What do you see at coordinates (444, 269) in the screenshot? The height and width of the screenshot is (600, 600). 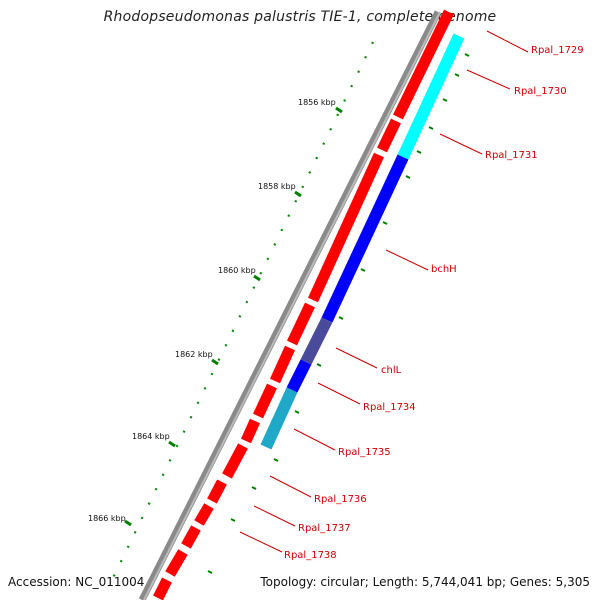 I see `gene-label: bchH` at bounding box center [444, 269].